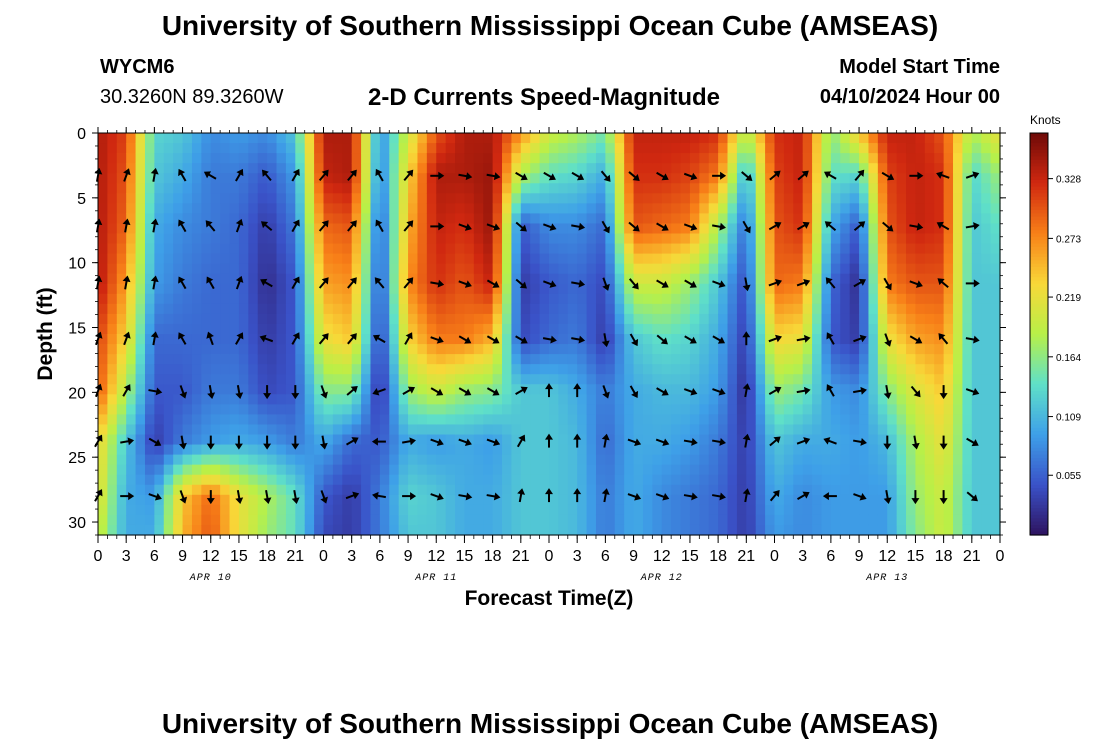  I want to click on x-tick-label: 18, so click(267, 556).